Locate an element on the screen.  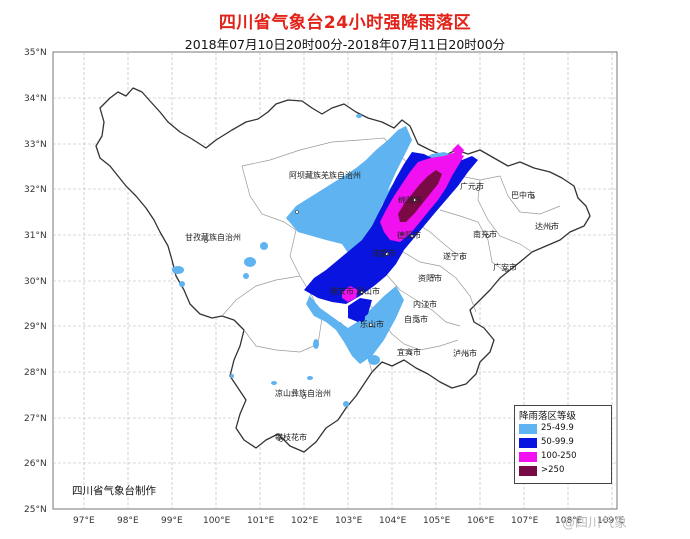
legend-title: 降雨落区等级 is located at coordinates (547, 415).